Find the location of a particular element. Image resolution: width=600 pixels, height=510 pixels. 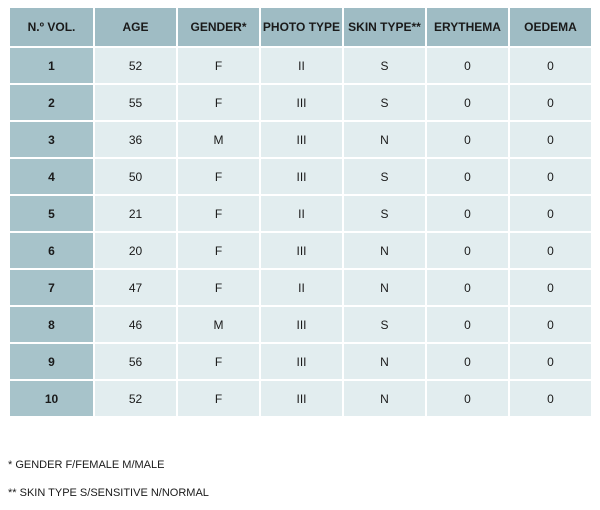

table-row: 2 55 F III S 0 0 is located at coordinates (300, 102).